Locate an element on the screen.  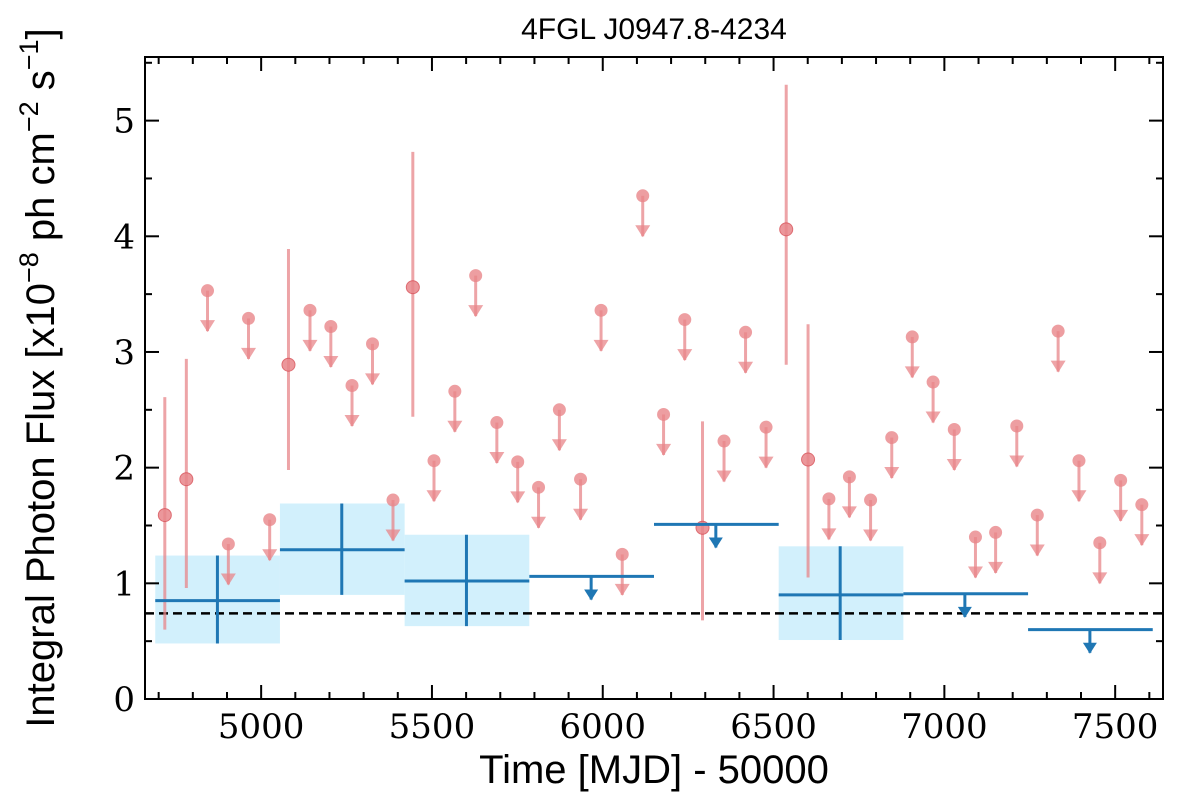
y-axis-label-part: Integral Photon Flux [x10 is located at coordinates (41, 505).